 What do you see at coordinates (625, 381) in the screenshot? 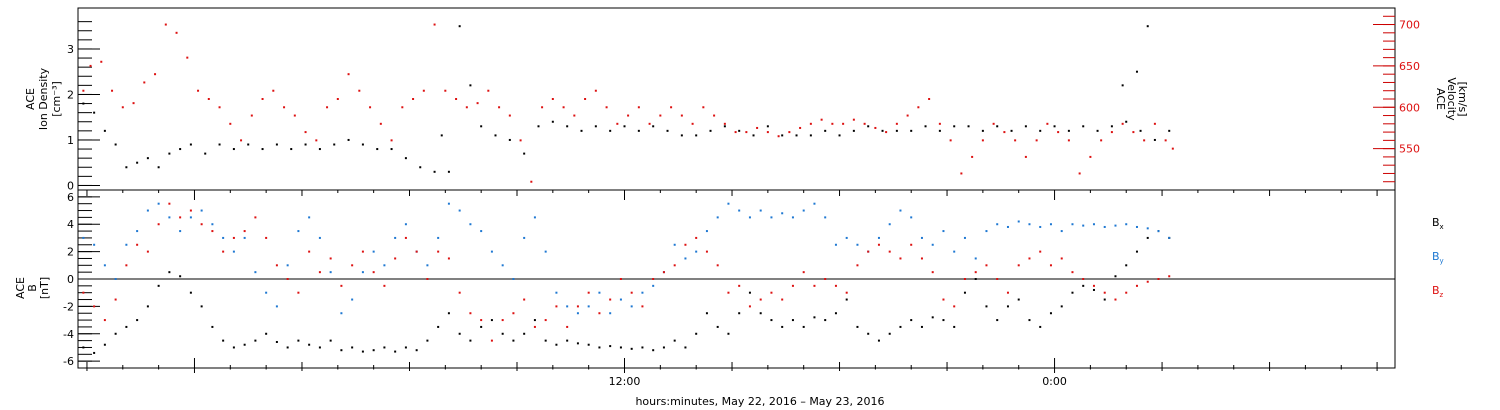
I see `time-tick-label: 12:00` at bounding box center [625, 381].